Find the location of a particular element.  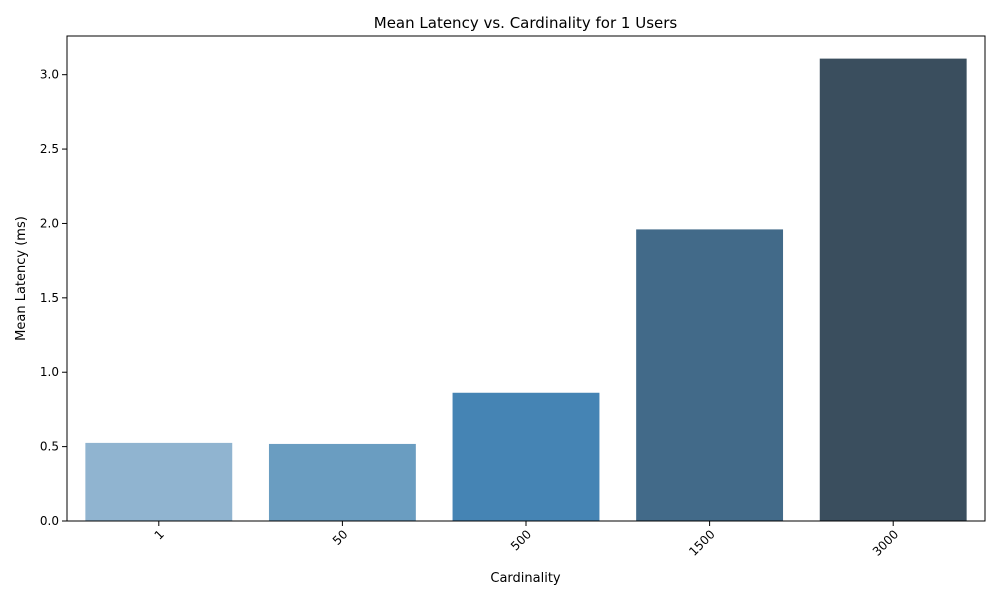

y-tick-label: 2.5 is located at coordinates (49, 149).